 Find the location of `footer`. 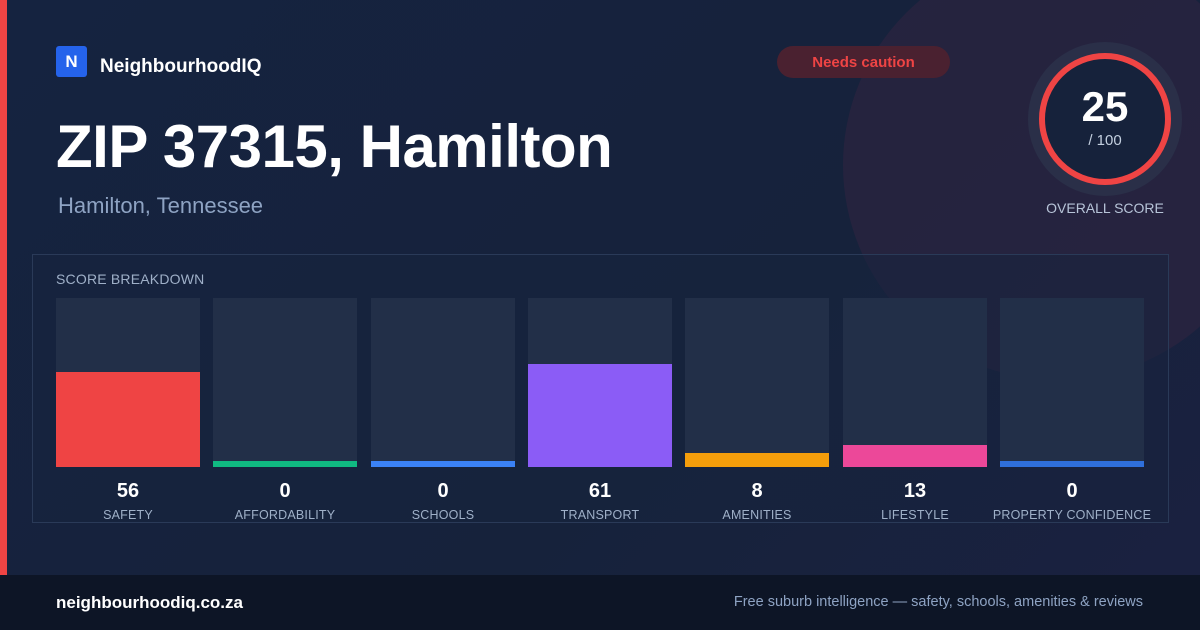

footer is located at coordinates (600, 602).